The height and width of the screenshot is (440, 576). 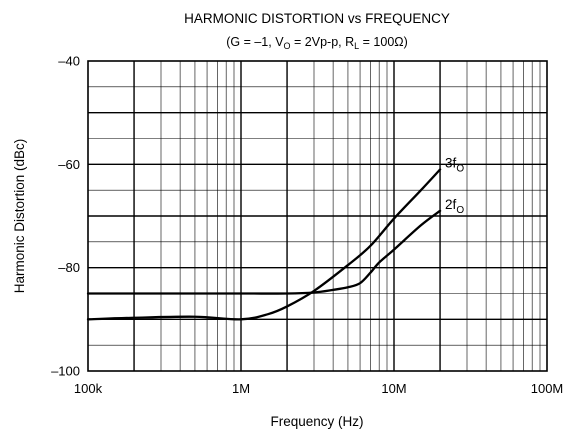 I want to click on y-tick-label: –60, so click(x=69, y=164).